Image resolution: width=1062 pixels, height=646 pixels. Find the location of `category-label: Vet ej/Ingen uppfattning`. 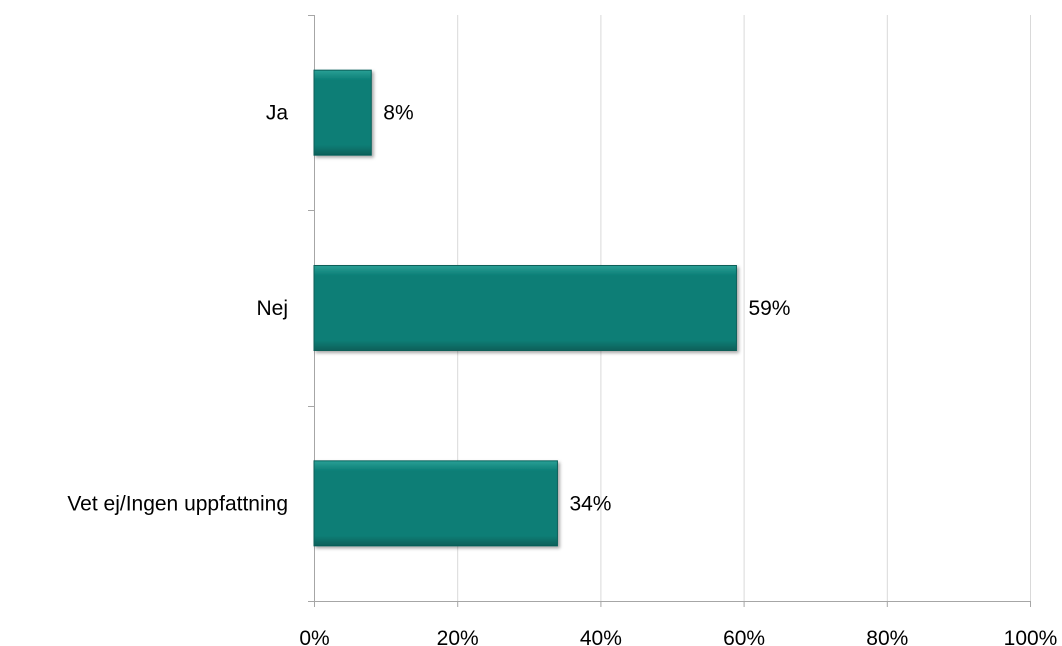

category-label: Vet ej/Ingen uppfattning is located at coordinates (177, 503).